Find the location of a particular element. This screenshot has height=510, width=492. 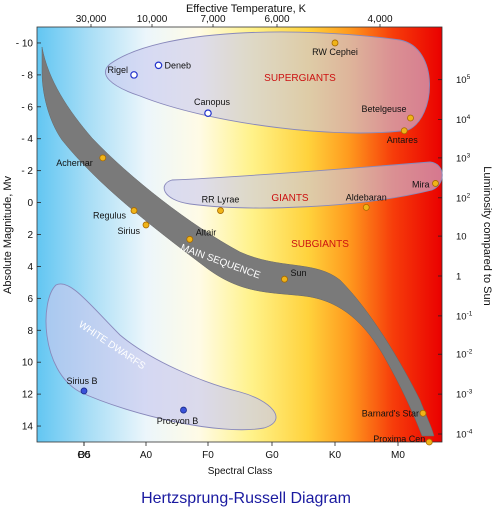

y-tick-label: - 2 is located at coordinates (27, 171).